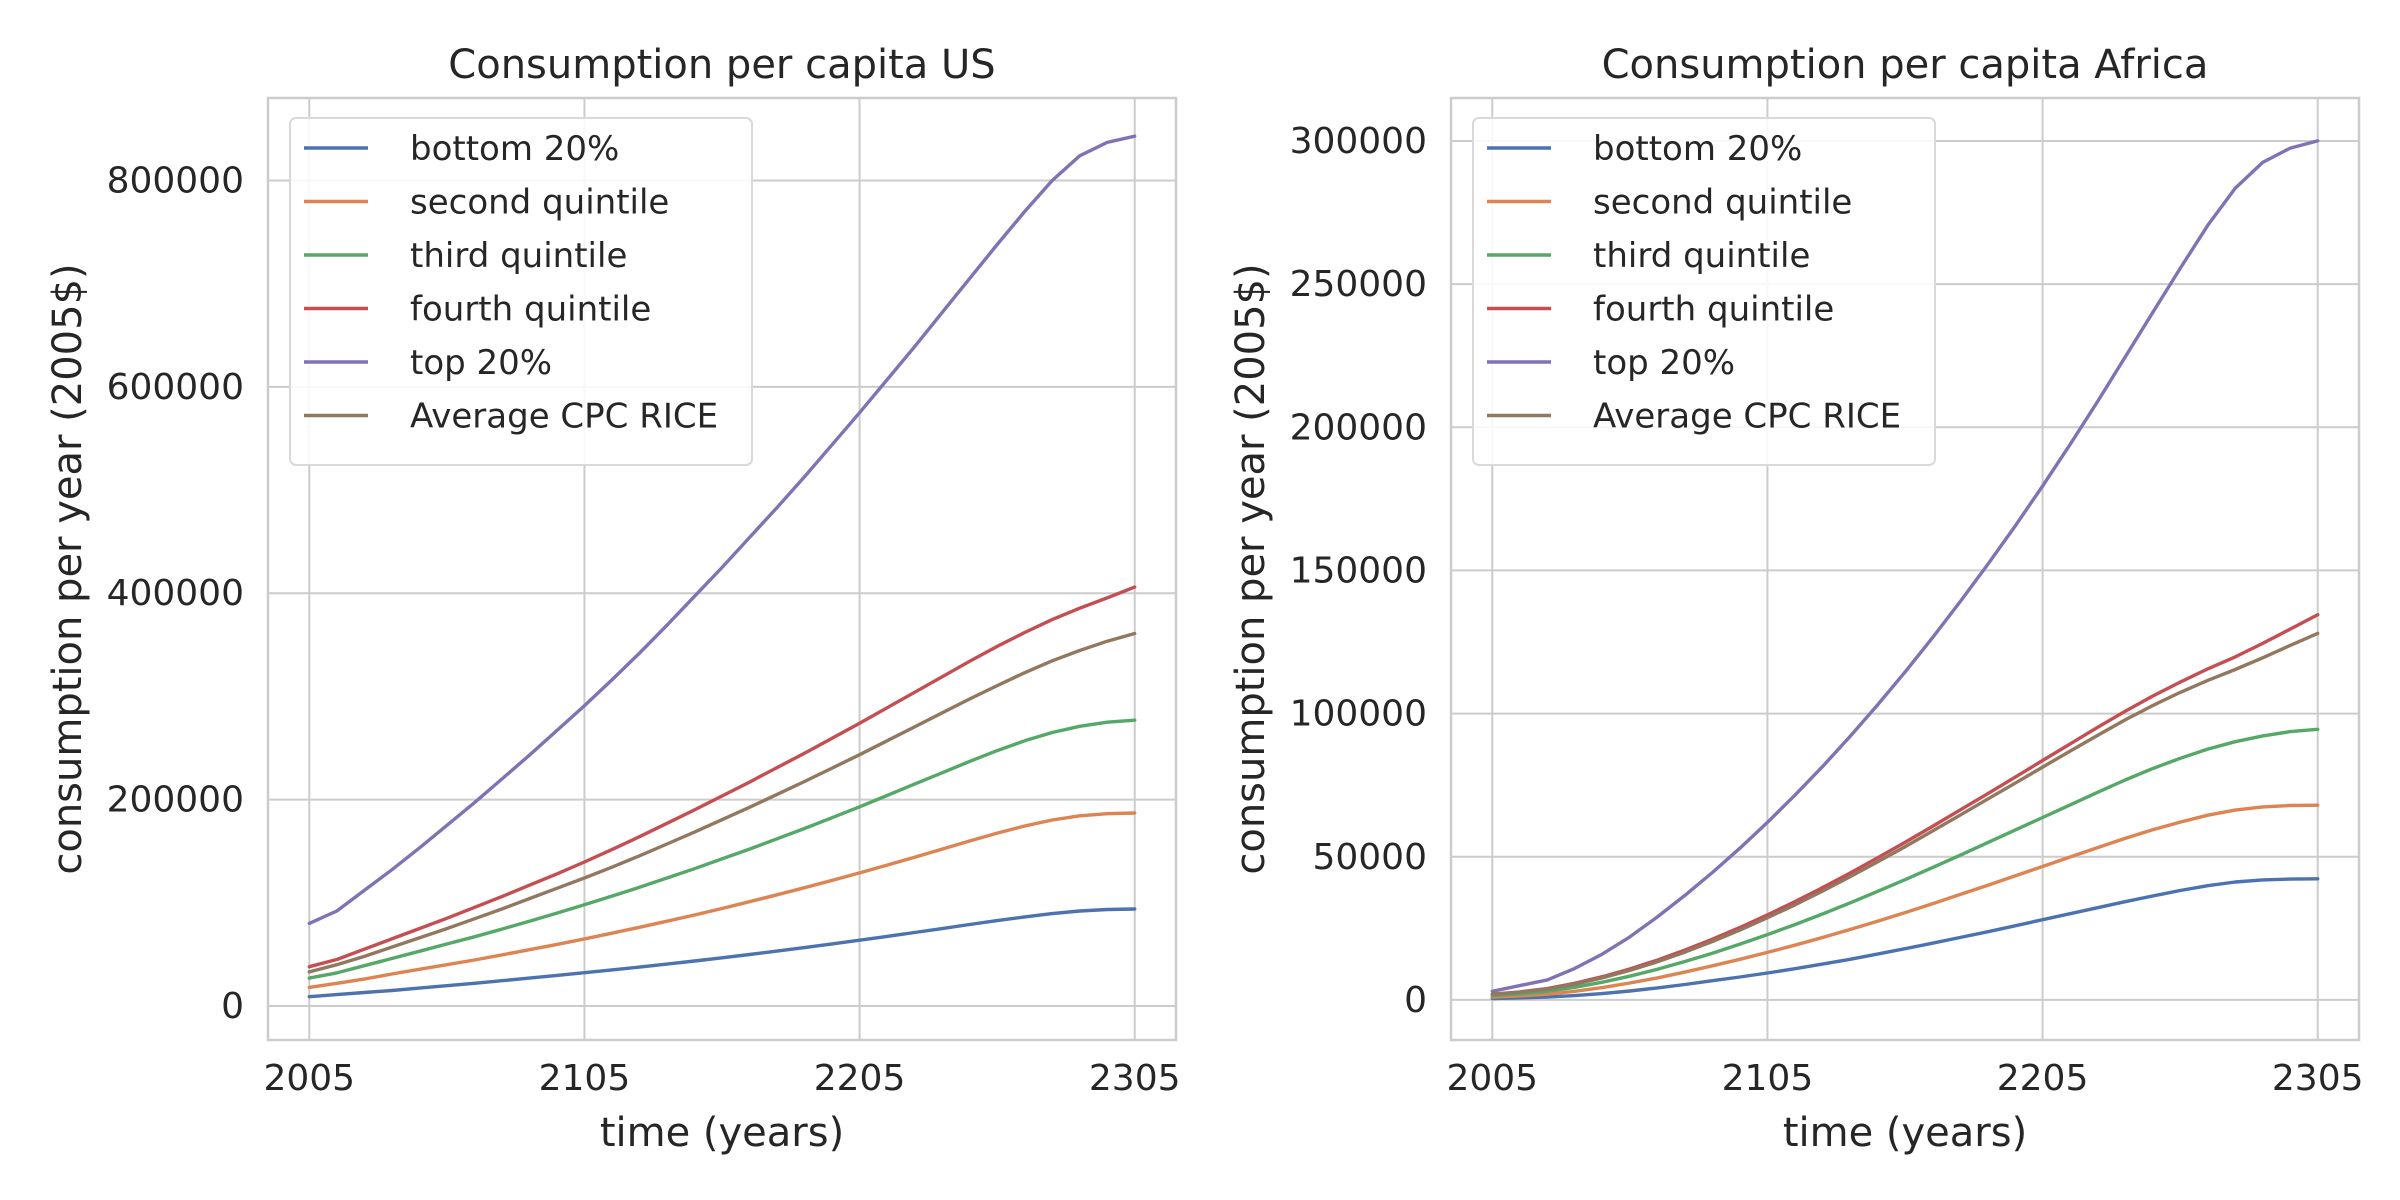 The width and height of the screenshot is (2400, 1200). Describe the element at coordinates (68, 568) in the screenshot. I see `y-axis-label-us: consumption per year (2005$)` at that location.